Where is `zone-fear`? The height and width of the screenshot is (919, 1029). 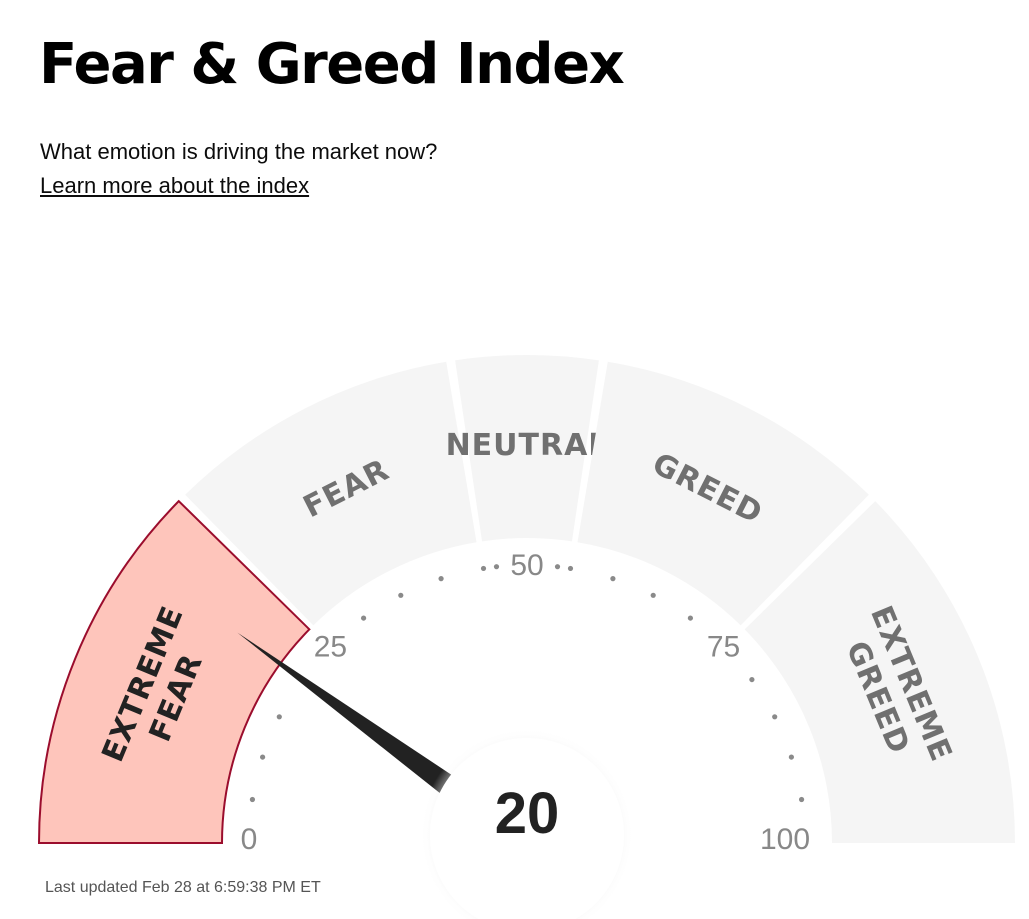 zone-fear is located at coordinates (331, 493).